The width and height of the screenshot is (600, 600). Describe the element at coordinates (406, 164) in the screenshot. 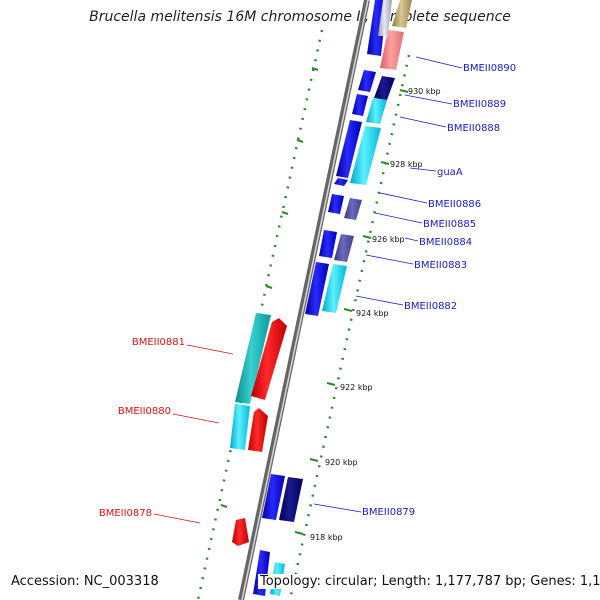

I see `tick-label: 928 kbp` at that location.